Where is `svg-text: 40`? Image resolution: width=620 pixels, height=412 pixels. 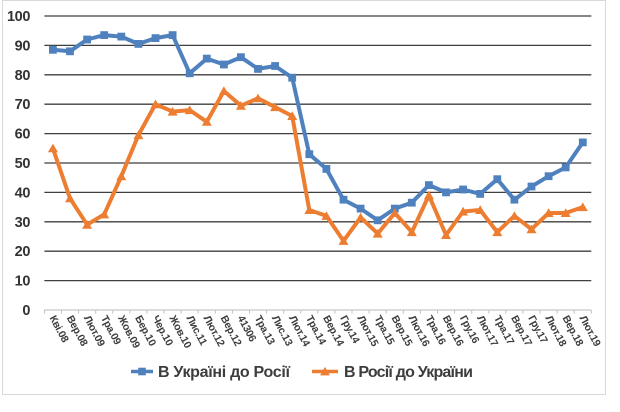 svg-text: 40 is located at coordinates (23, 193).